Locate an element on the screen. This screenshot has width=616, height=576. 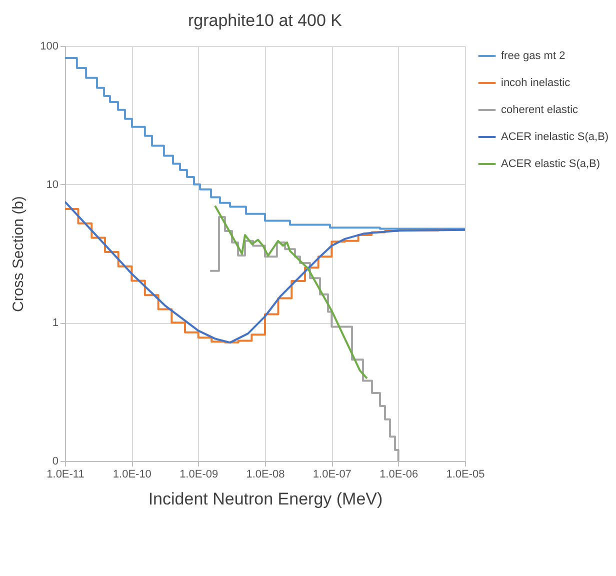
y-tick-label: 100 is located at coordinates (49, 46).